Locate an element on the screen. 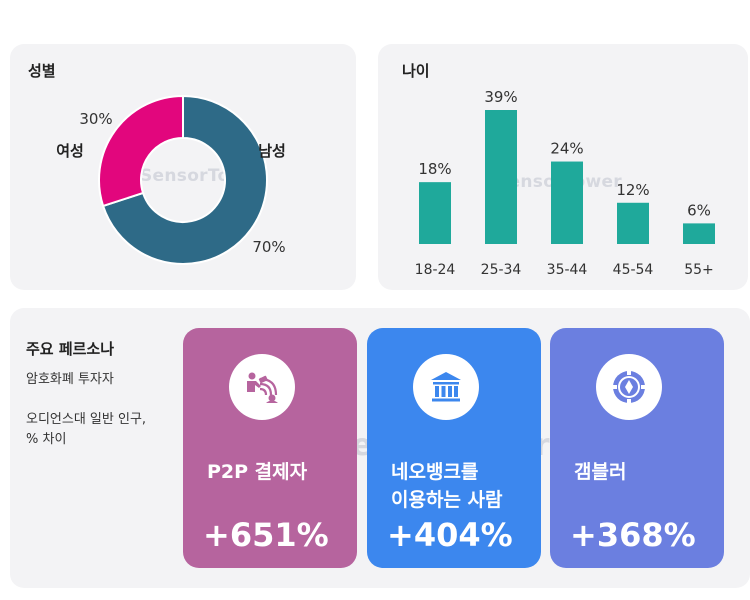 This screenshot has height=600, width=750. persona-note-line1: 오디언스대 일반 인구, is located at coordinates (86, 419).